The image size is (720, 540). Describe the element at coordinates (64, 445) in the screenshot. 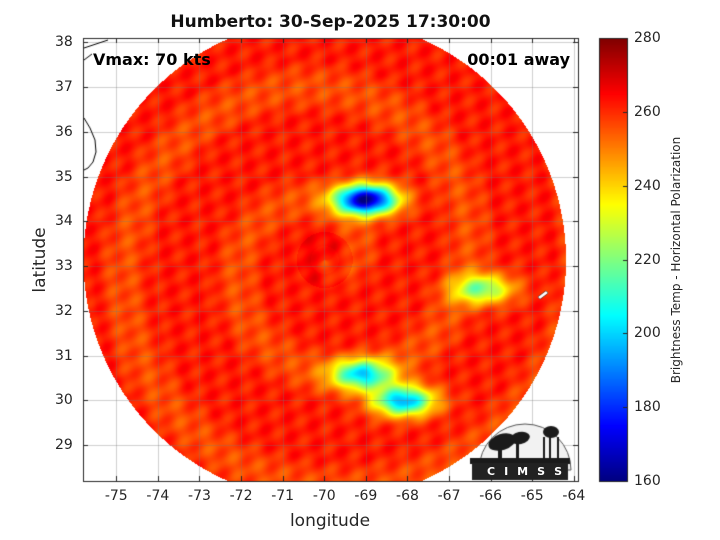

I see `y-tick-label: 29` at that location.